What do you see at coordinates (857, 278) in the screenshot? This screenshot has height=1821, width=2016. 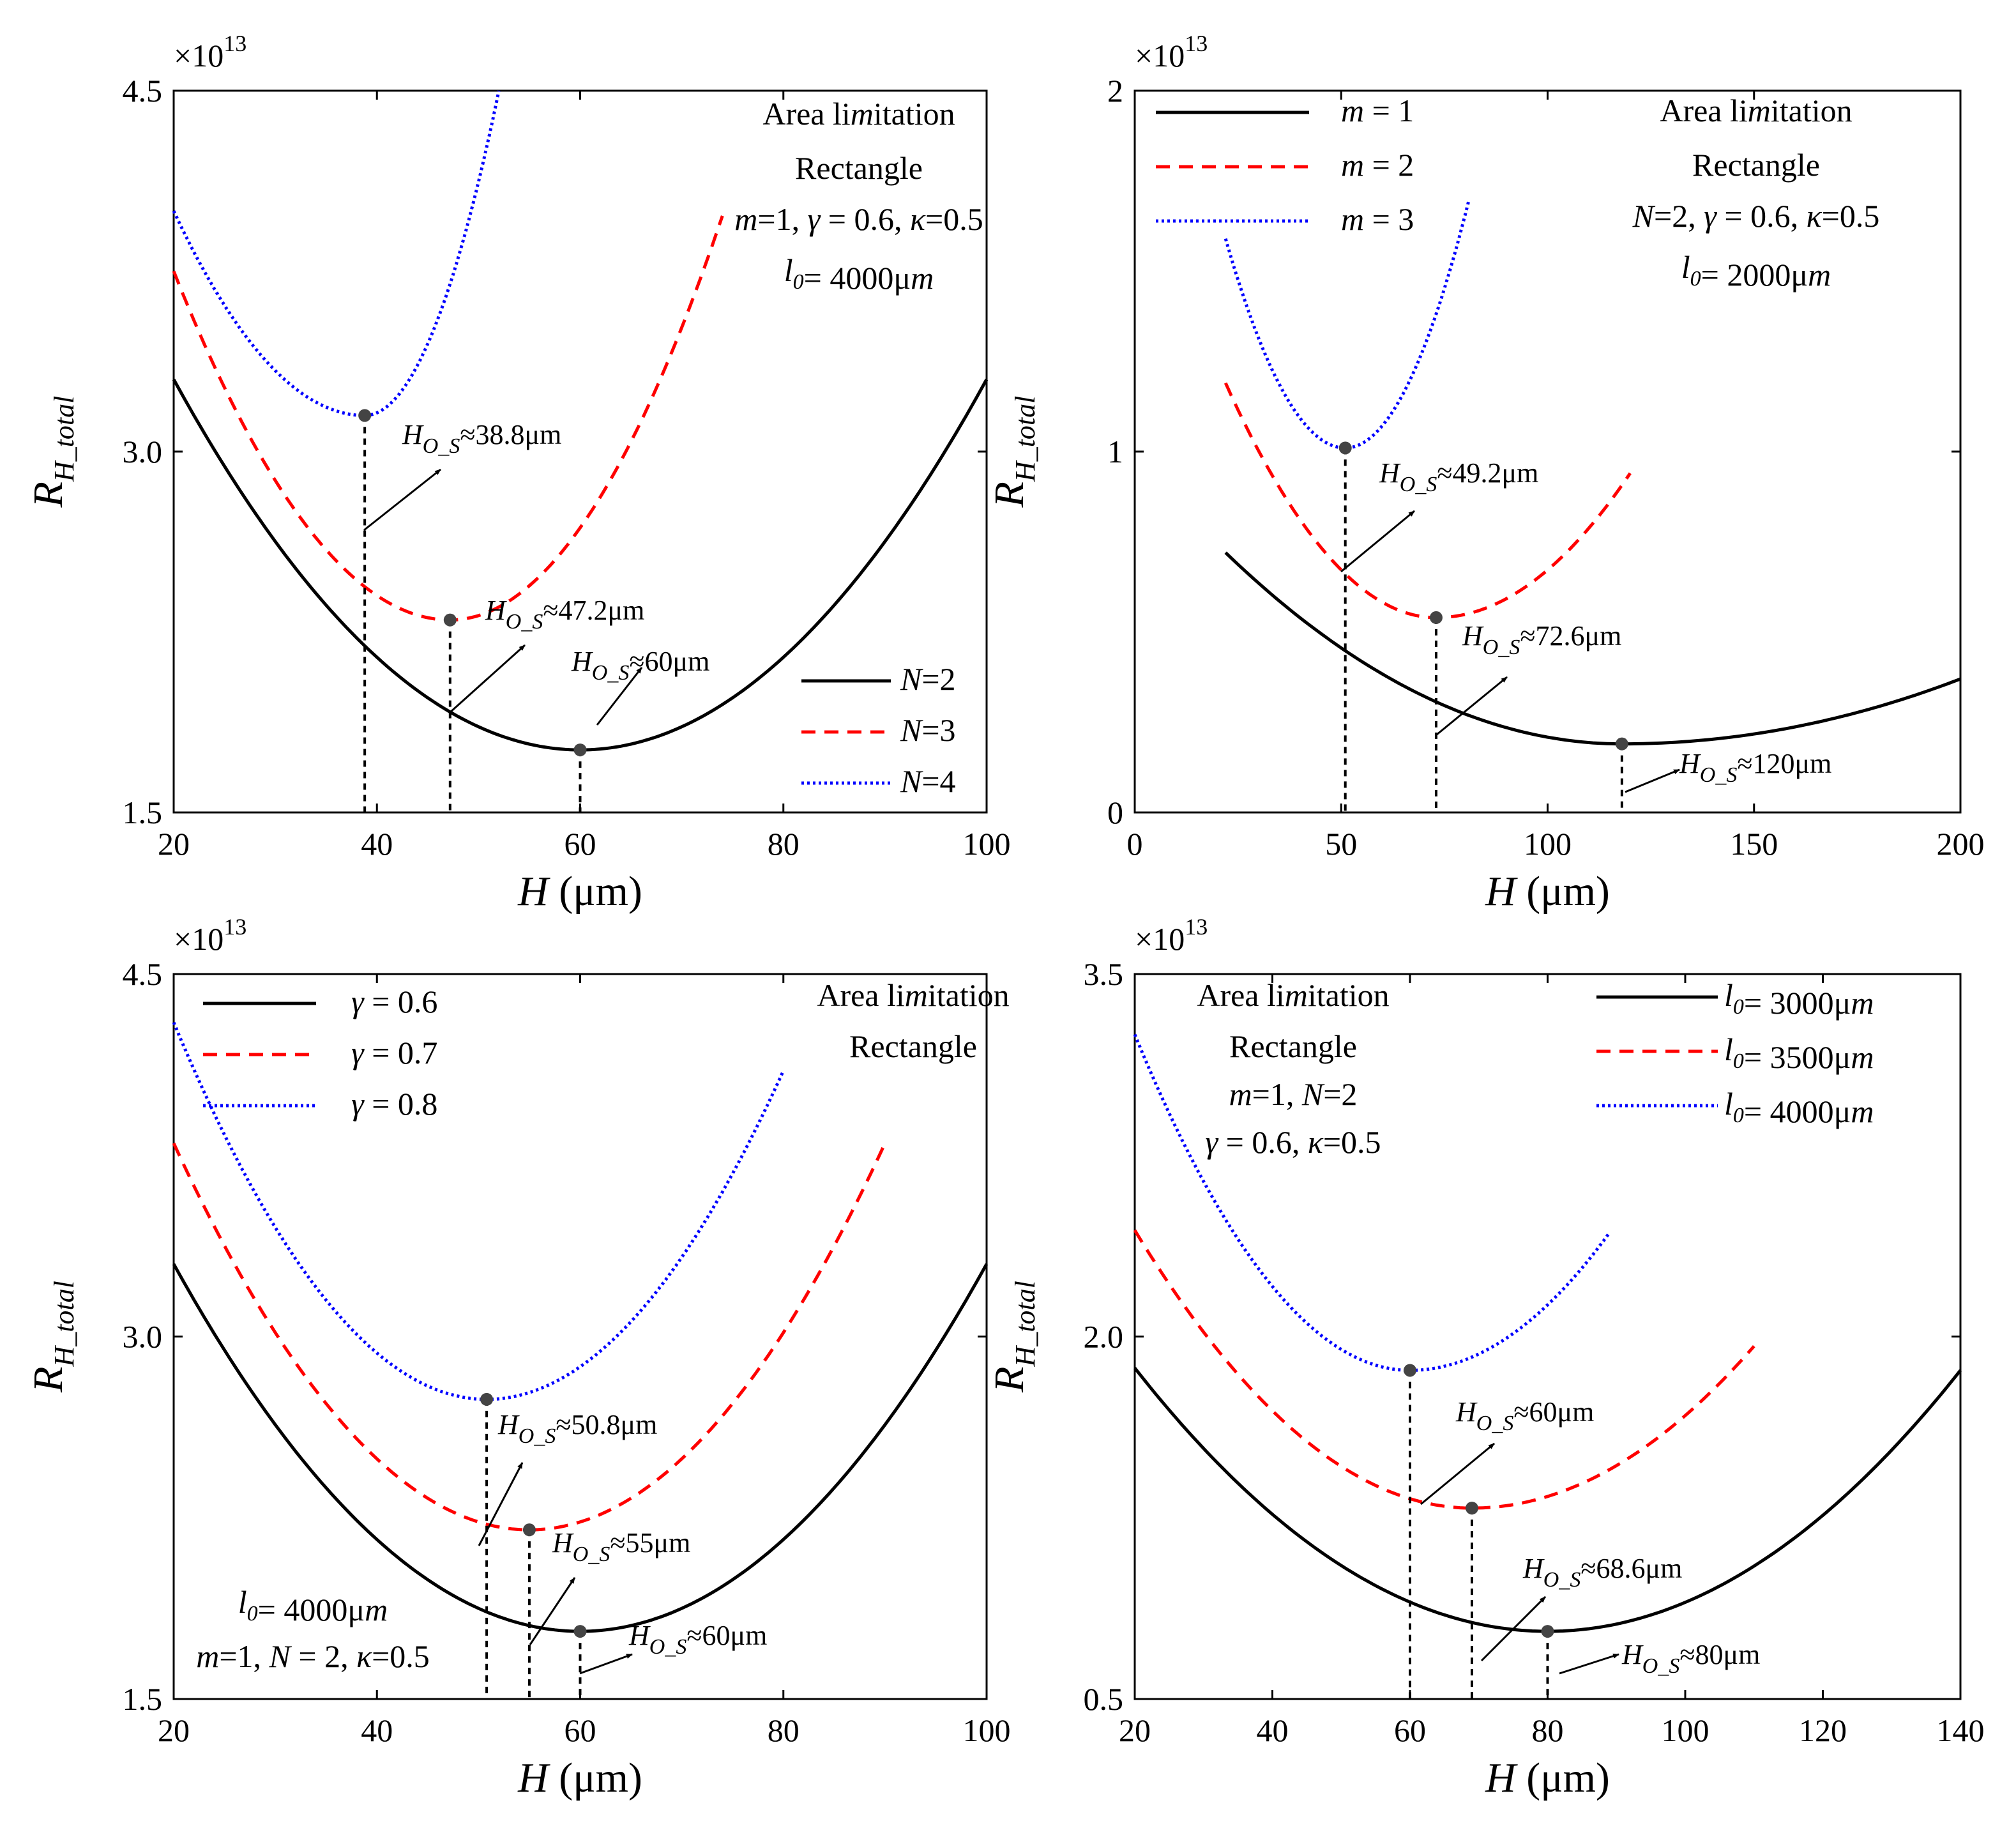 I see `panel-title-line-txt: = 4000μ` at bounding box center [857, 278].